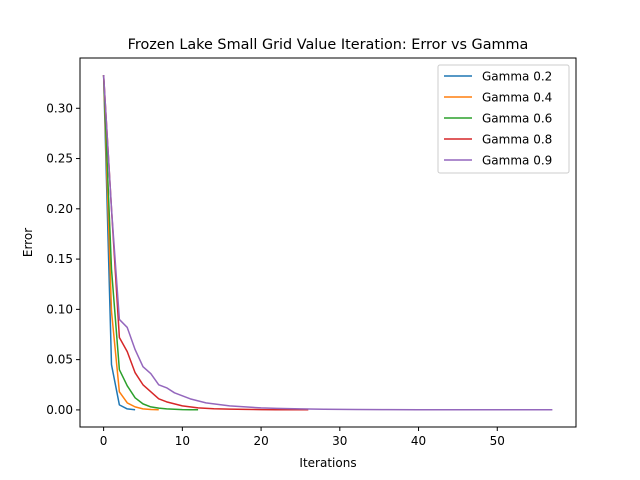 The height and width of the screenshot is (480, 640). What do you see at coordinates (517, 140) in the screenshot?
I see `legend-label-gamma-0-8: Gamma 0.8` at bounding box center [517, 140].